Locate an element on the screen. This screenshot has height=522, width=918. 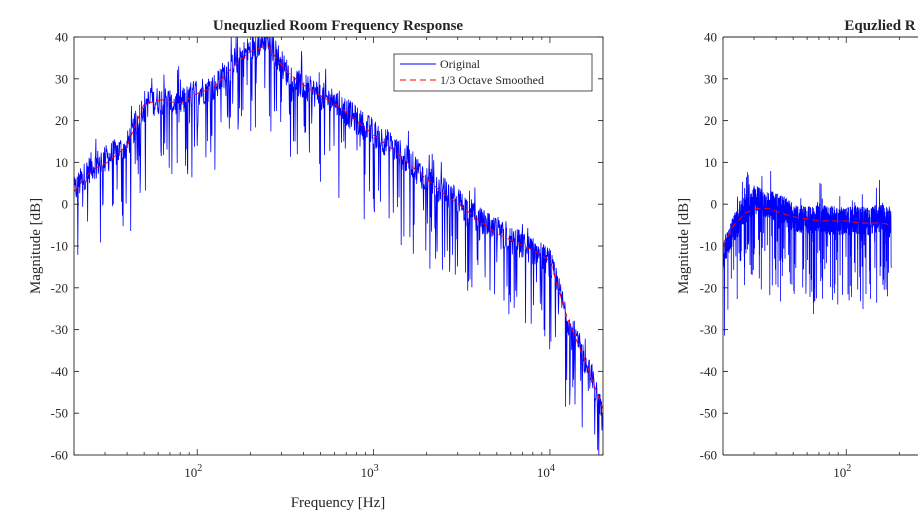
chart-2-y-axis-label: Magnitude [dB] is located at coordinates (684, 246).